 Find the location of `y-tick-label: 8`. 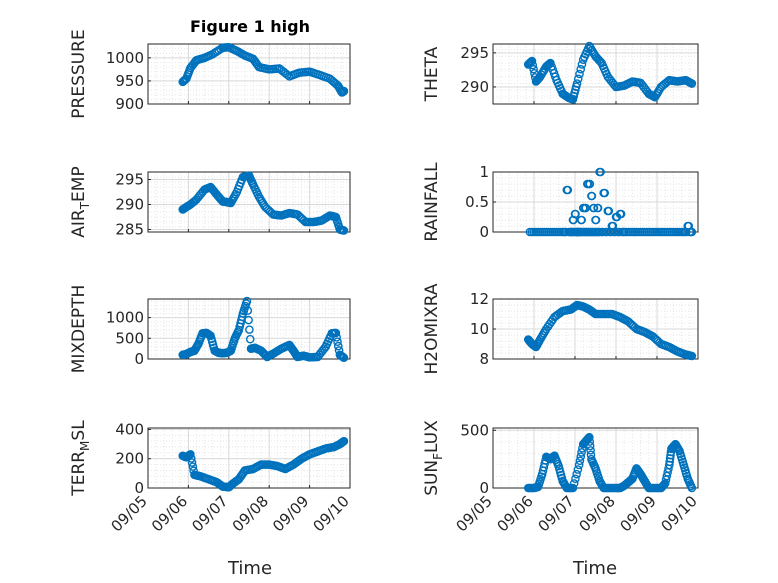

y-tick-label: 8 is located at coordinates (484, 359).